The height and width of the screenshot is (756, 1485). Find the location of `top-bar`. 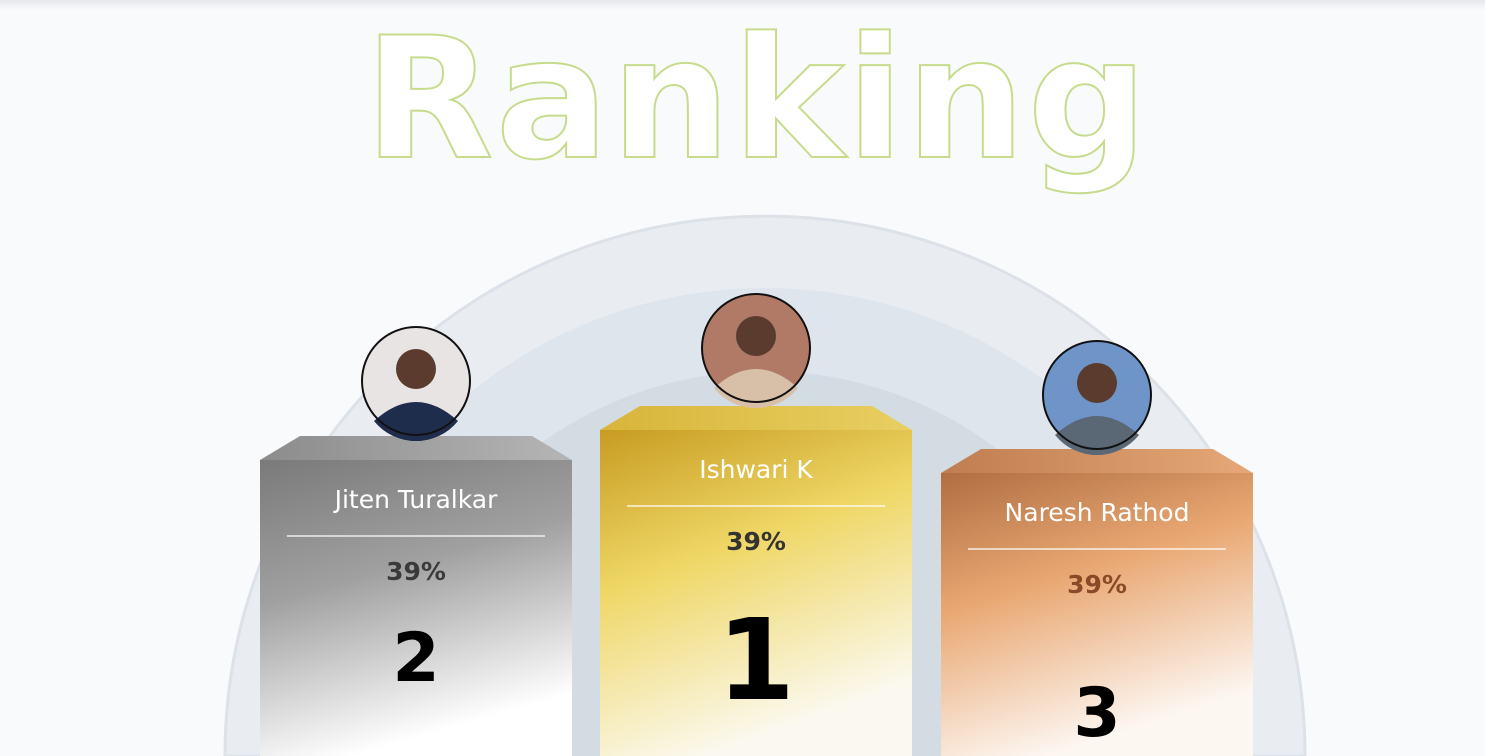

top-bar is located at coordinates (742, 5).